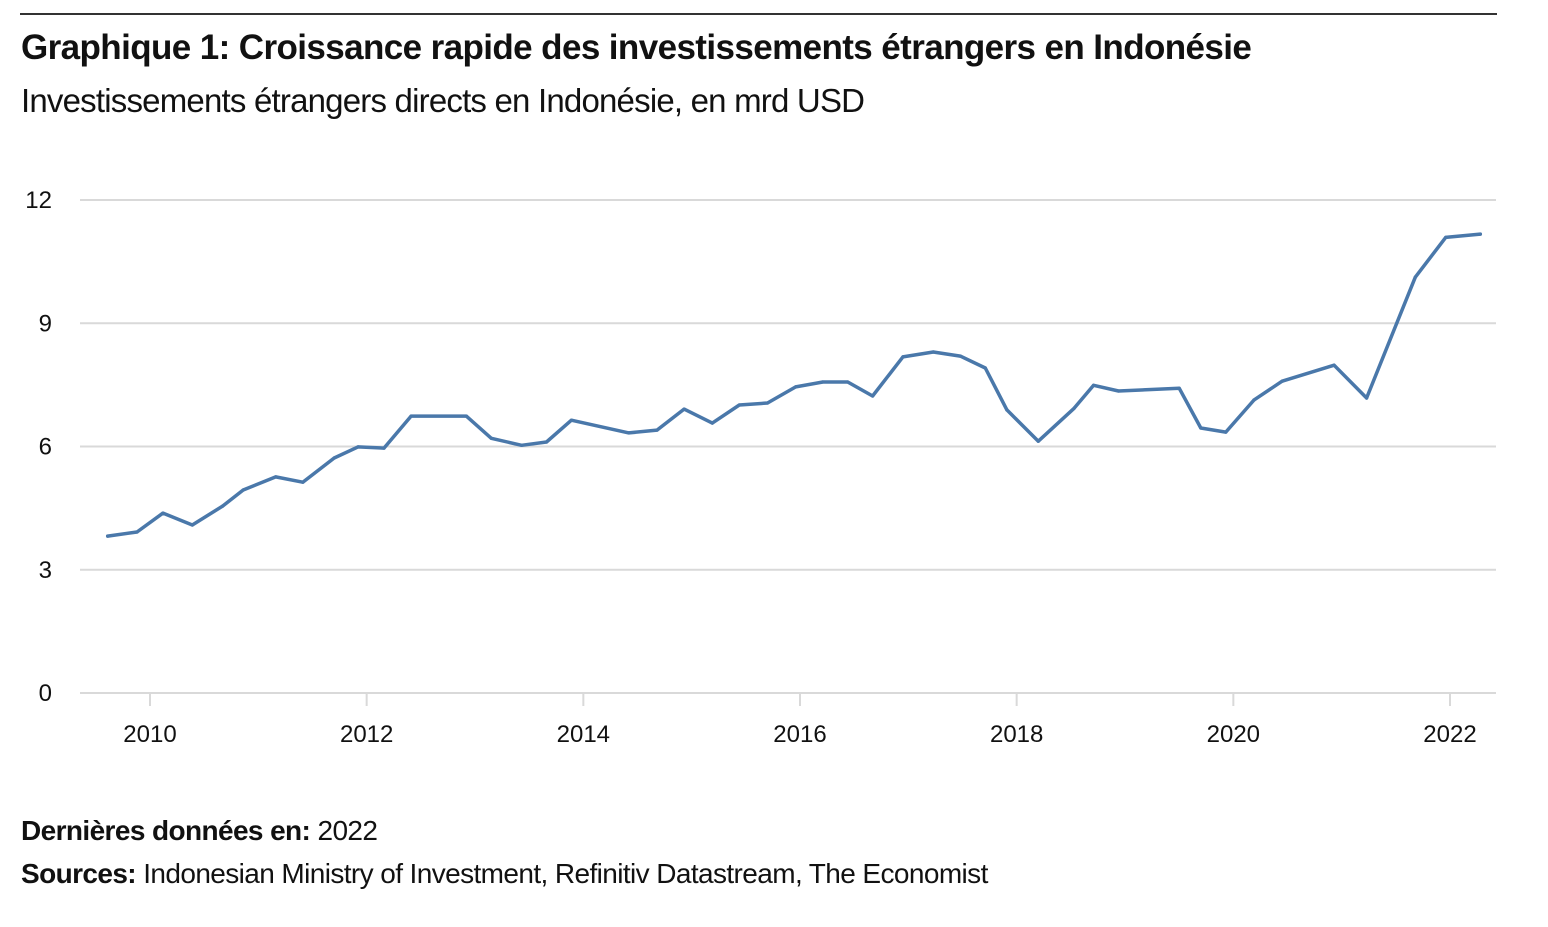 This screenshot has width=1548, height=927. I want to click on top-rule, so click(758, 14).